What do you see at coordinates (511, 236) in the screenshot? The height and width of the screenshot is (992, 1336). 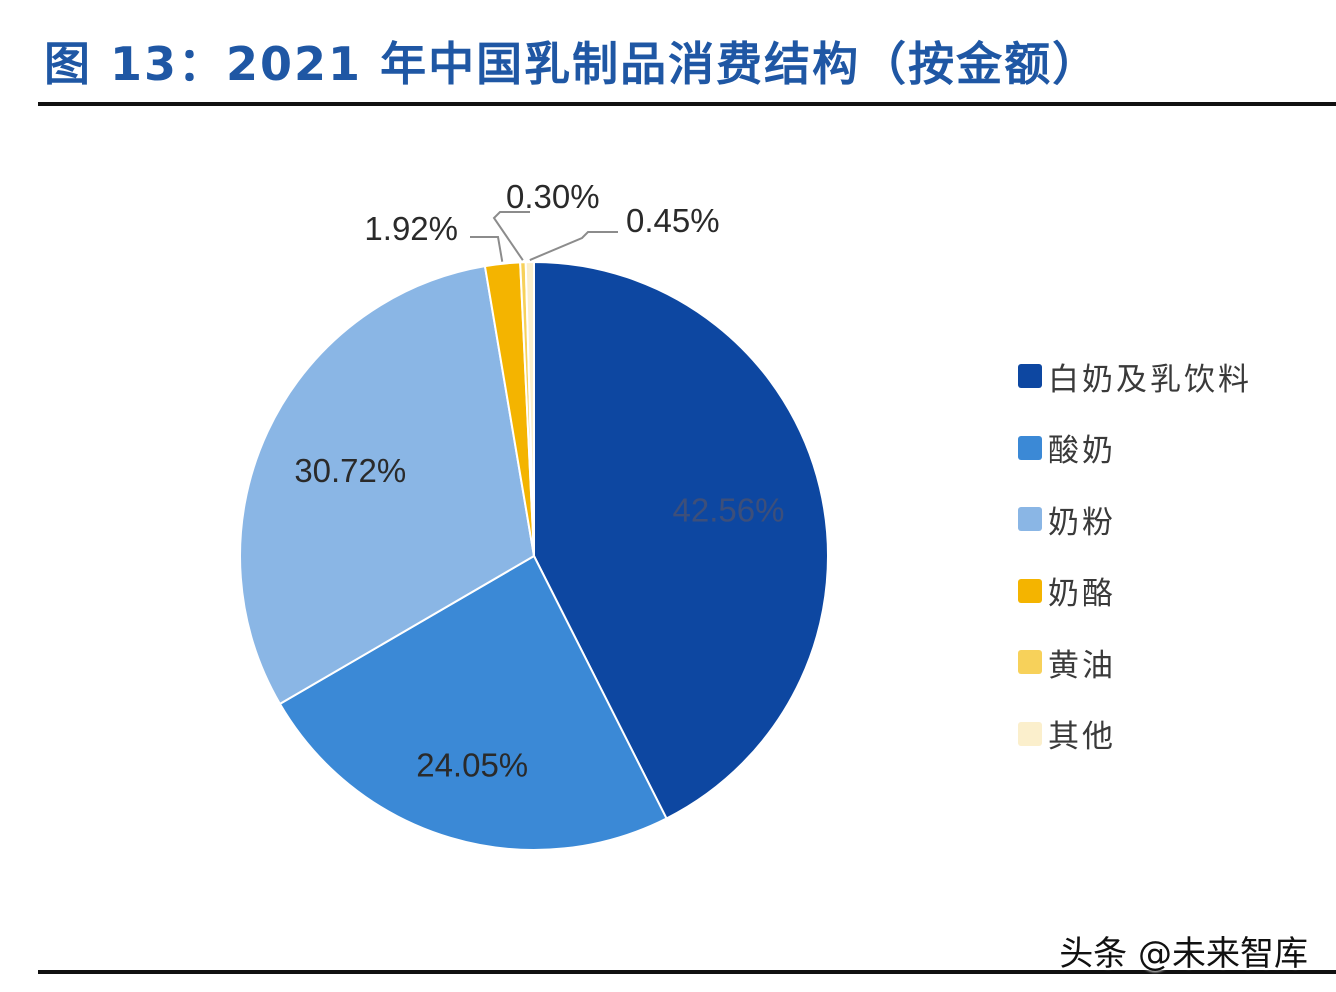 I see `leader-line-butter` at bounding box center [511, 236].